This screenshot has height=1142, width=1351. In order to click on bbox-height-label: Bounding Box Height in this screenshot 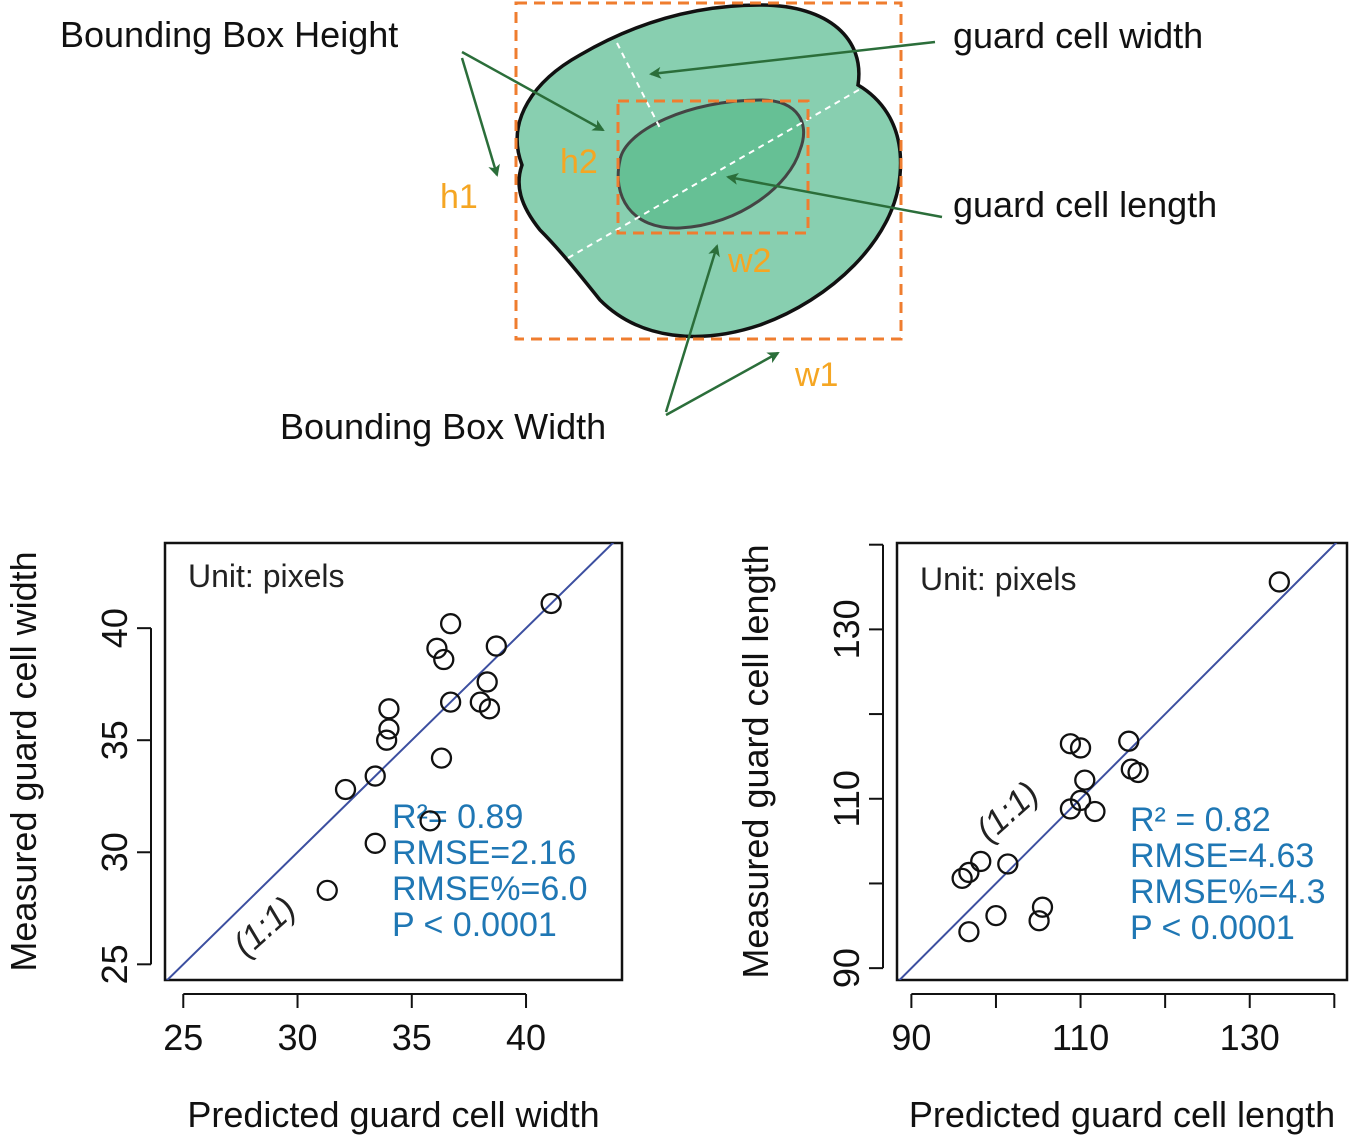, I will do `click(229, 34)`.